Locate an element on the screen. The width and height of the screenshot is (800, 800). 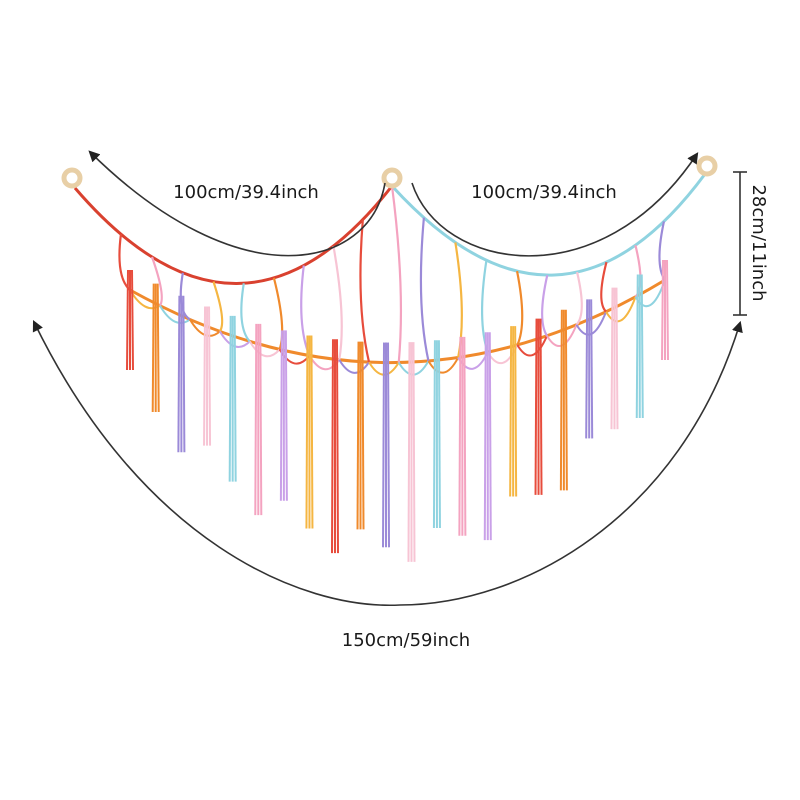
left-span-label: 100cm/39.4inch is located at coordinates (246, 192).